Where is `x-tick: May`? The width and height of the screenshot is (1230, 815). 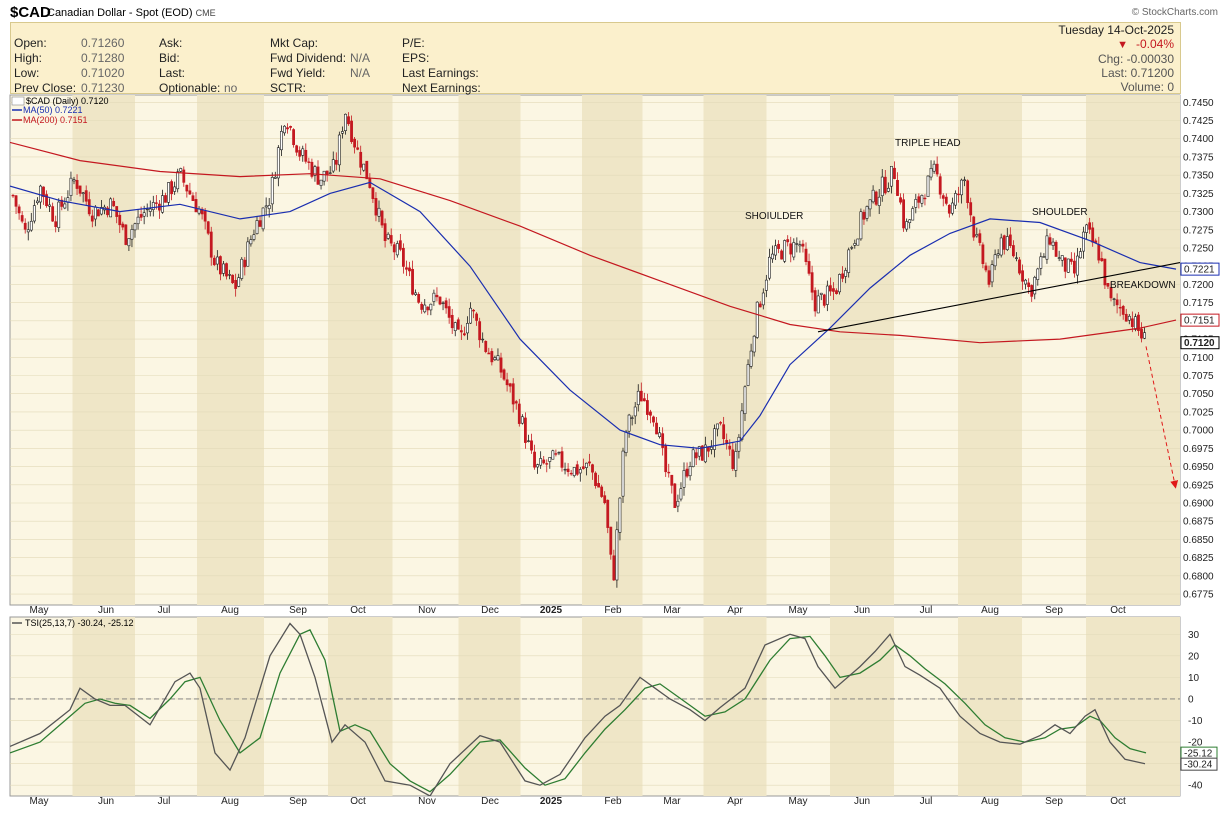
x-tick: May is located at coordinates (39, 610).